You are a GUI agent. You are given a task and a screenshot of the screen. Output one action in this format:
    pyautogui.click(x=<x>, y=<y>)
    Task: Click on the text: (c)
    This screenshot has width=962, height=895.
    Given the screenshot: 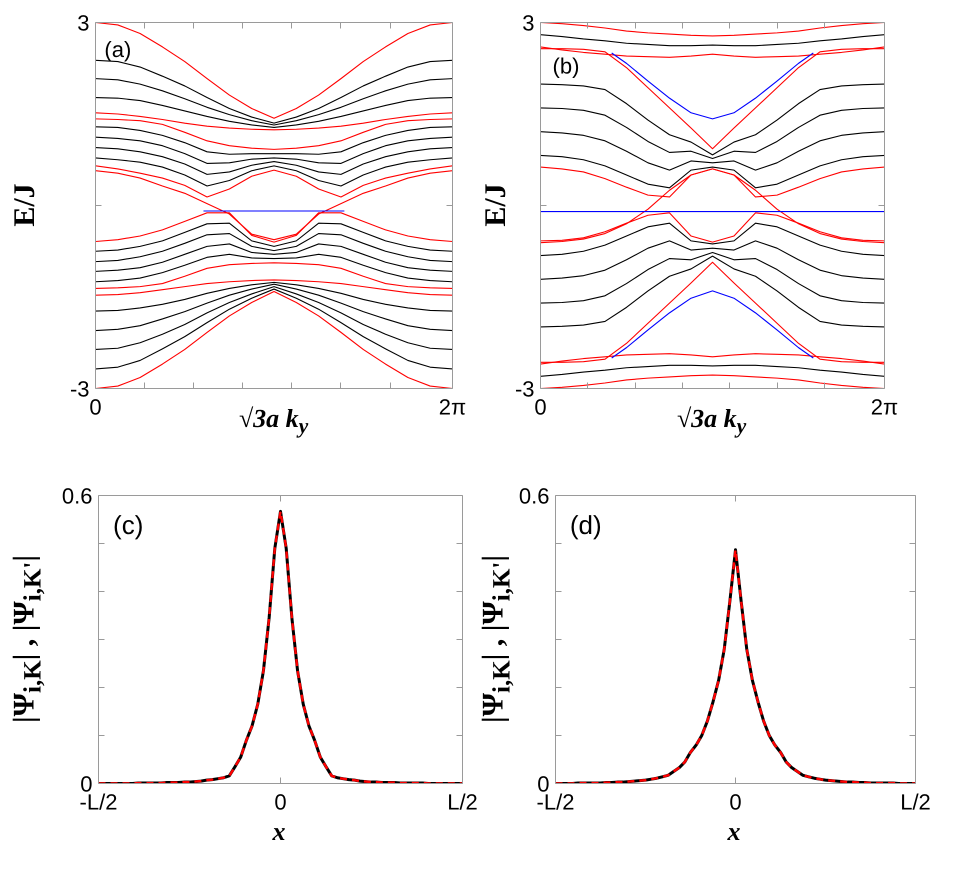 What is the action you would take?
    pyautogui.click(x=128, y=525)
    